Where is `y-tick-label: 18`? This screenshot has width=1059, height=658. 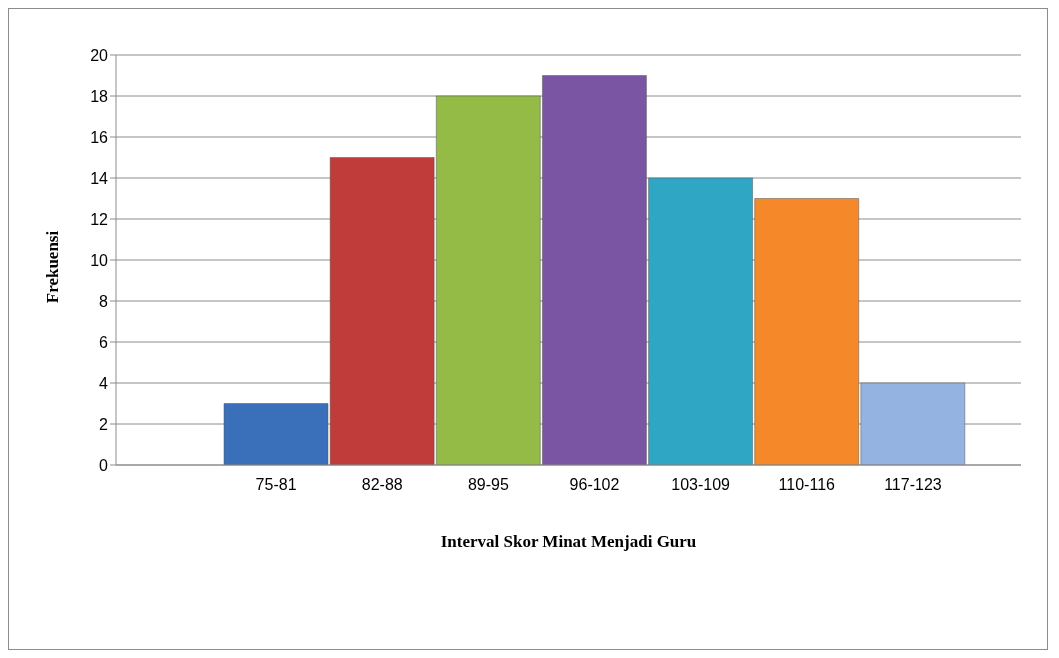 y-tick-label: 18 is located at coordinates (99, 96).